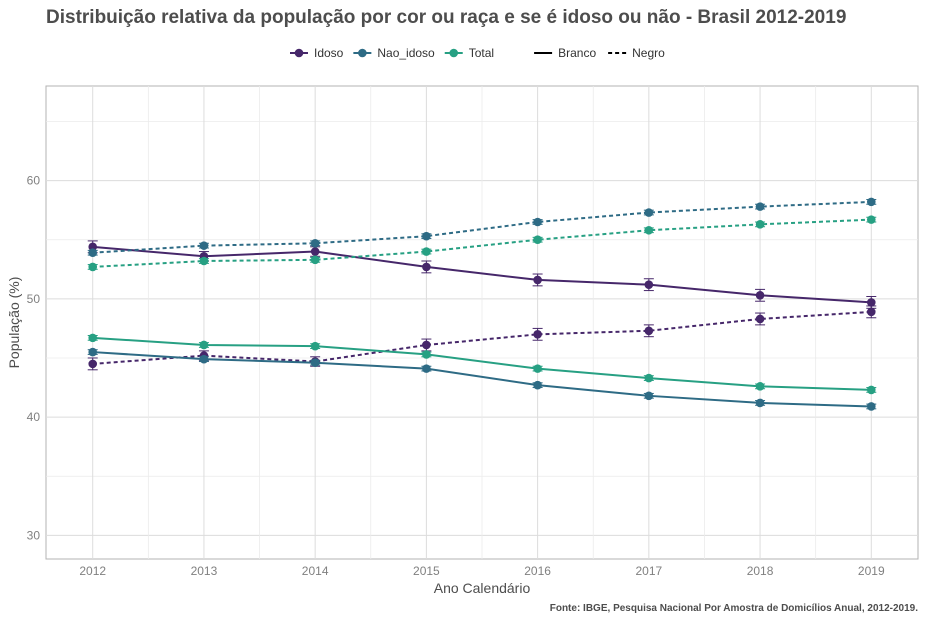  Describe the element at coordinates (34, 417) in the screenshot. I see `y-tick-label: 40` at that location.